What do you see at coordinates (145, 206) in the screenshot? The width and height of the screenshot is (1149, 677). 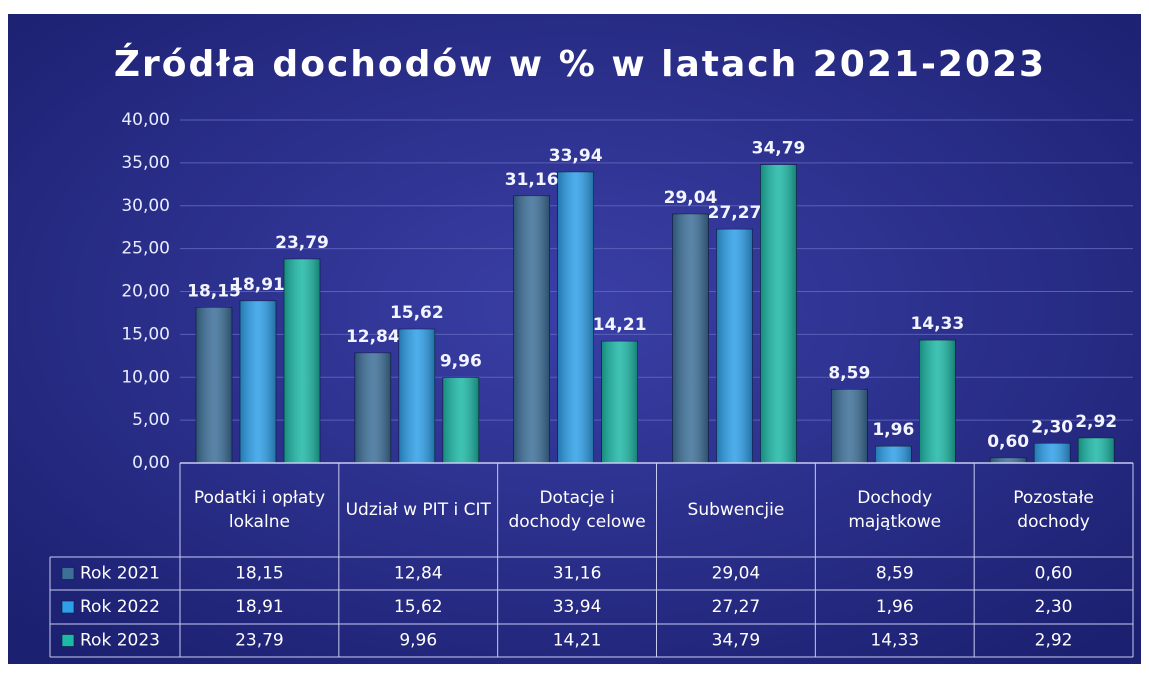 I see `y-tick-label: 30,00` at bounding box center [145, 206].